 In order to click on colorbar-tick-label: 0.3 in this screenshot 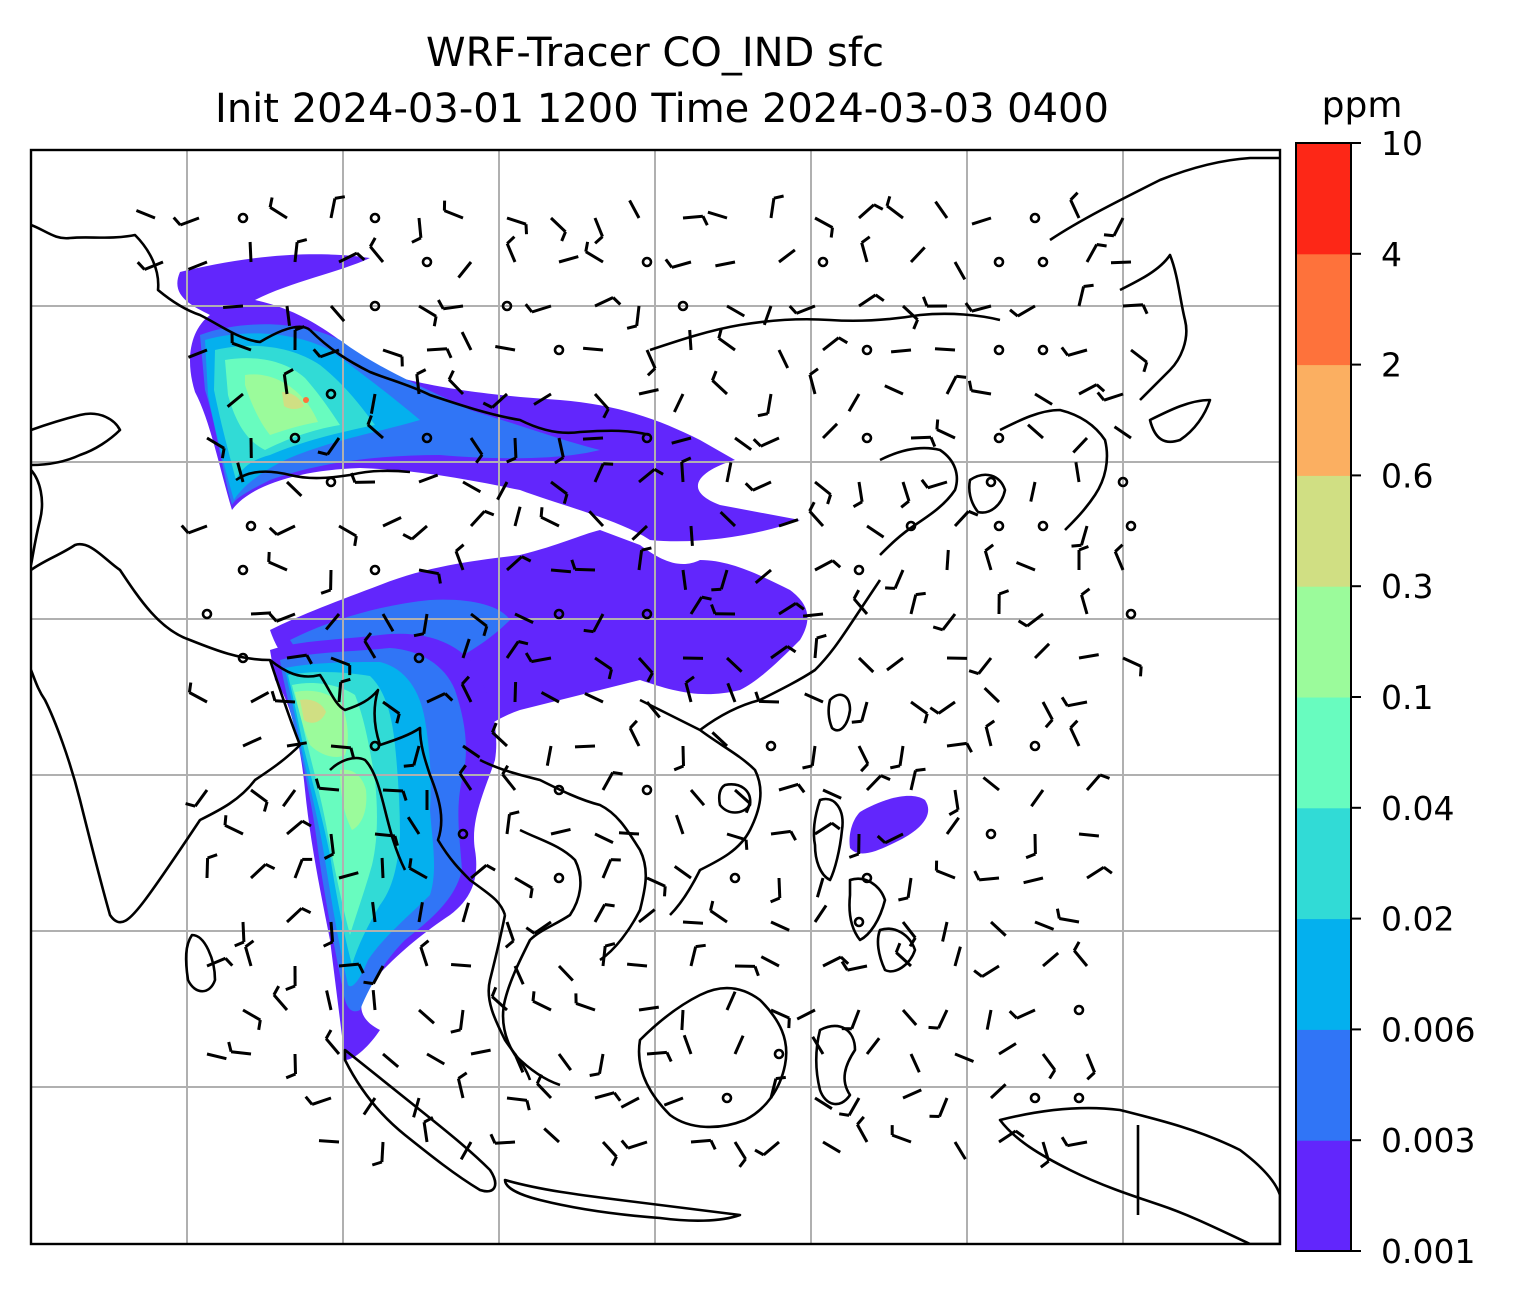, I will do `click(1407, 586)`.